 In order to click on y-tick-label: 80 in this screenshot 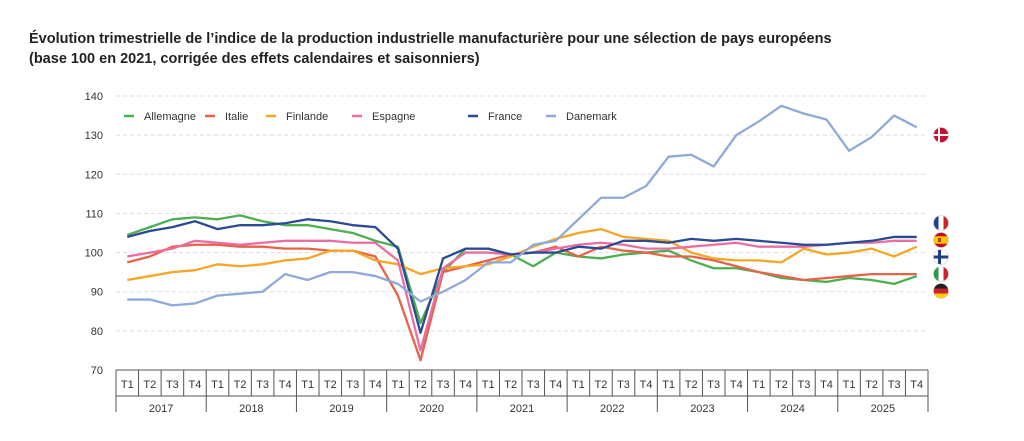, I will do `click(97, 332)`.